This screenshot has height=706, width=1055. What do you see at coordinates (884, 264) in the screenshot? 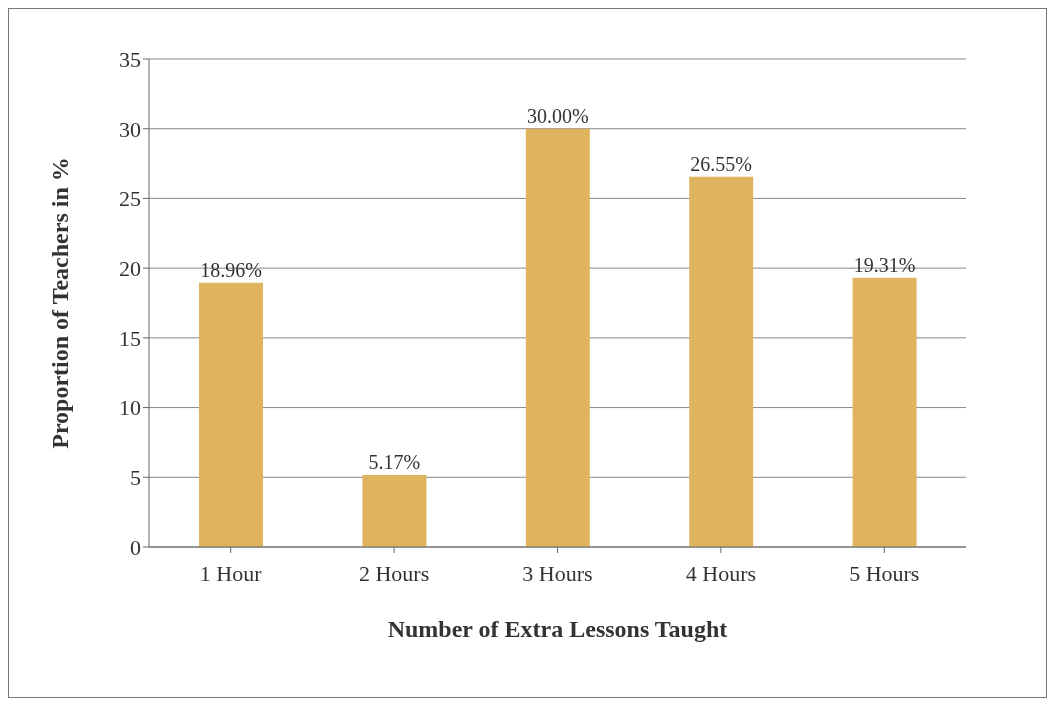
I see `data-label: 19.31%` at bounding box center [884, 264].